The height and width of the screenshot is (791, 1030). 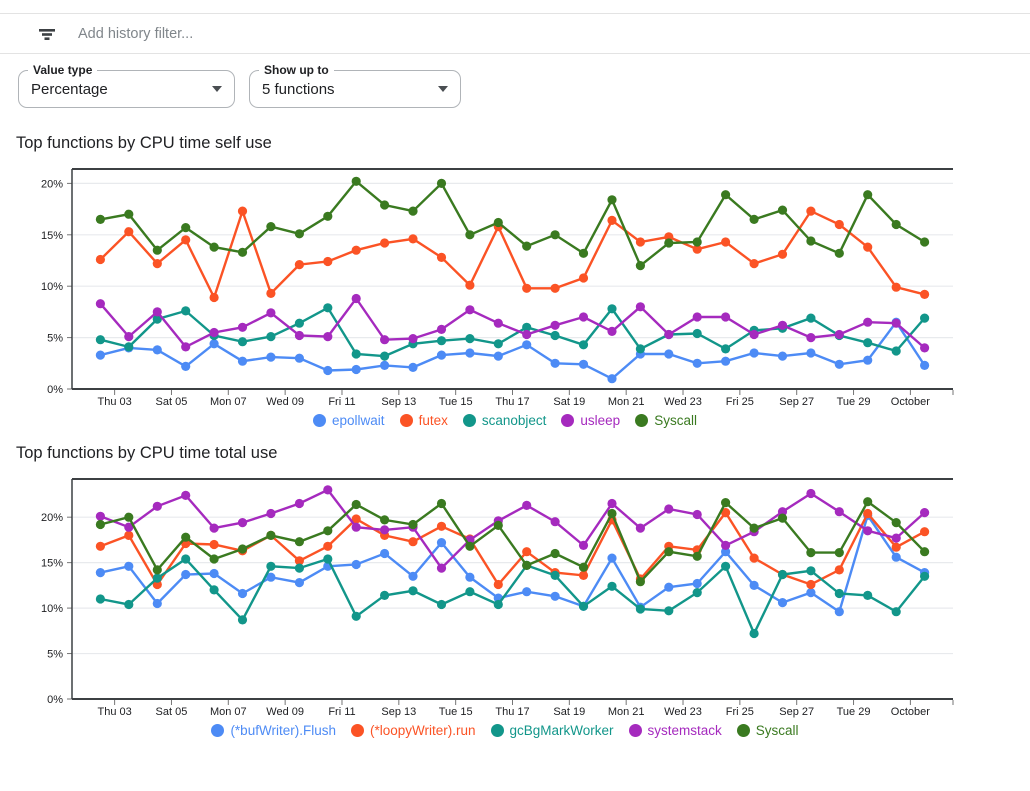 What do you see at coordinates (590, 420) in the screenshot?
I see `legend-item-usleep: usleep` at bounding box center [590, 420].